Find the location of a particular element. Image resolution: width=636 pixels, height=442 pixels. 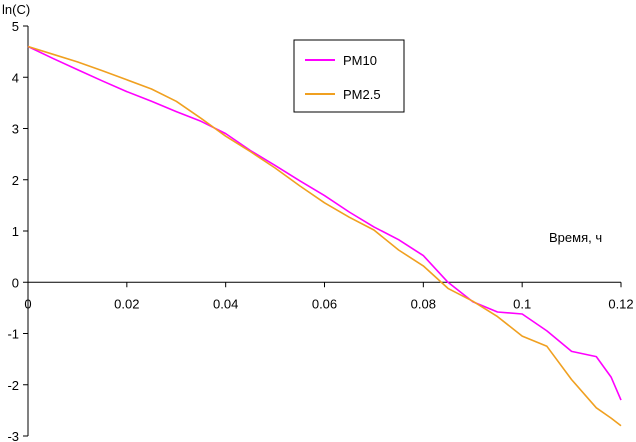

y-tick-label: 2 is located at coordinates (15, 180).